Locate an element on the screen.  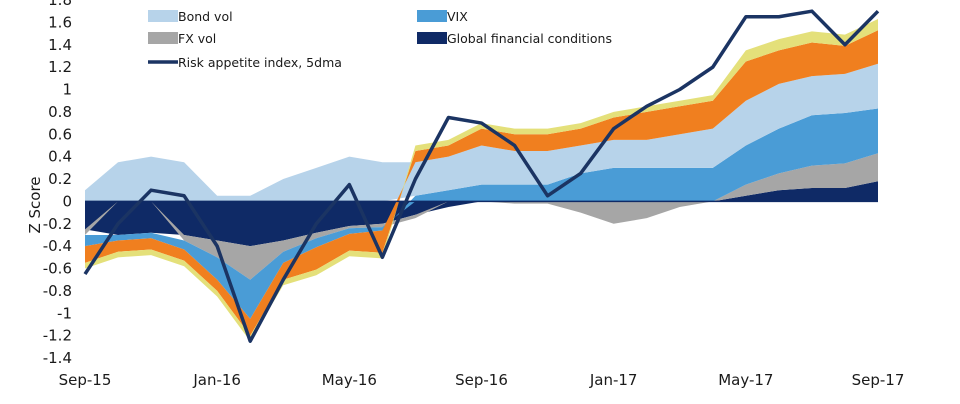
y-tick-label: 0.8 is located at coordinates (60, 112).